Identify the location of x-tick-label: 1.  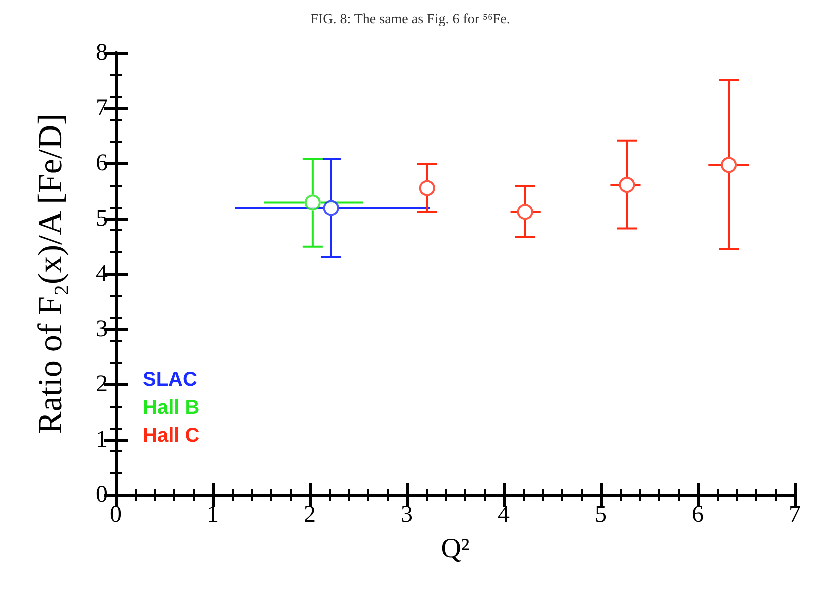
(213, 515).